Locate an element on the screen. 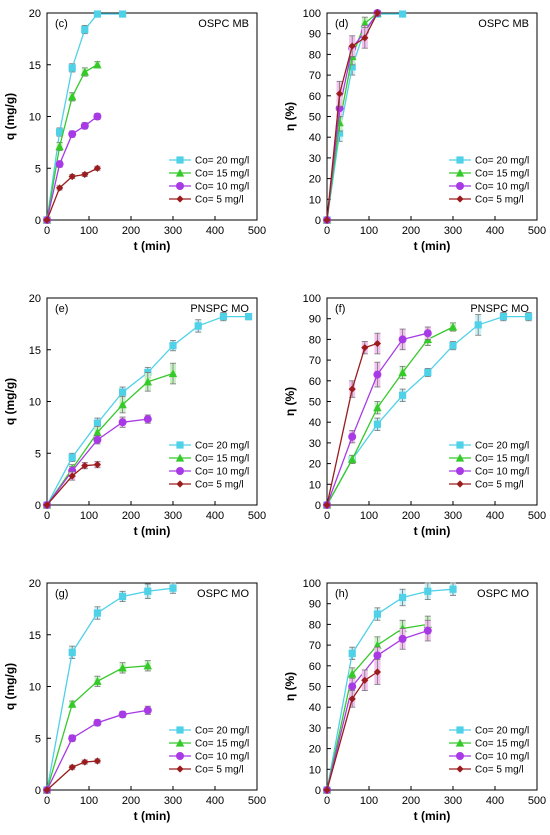 Image resolution: width=550 pixels, height=835 pixels. y-tick-label: 30 is located at coordinates (315, 159).